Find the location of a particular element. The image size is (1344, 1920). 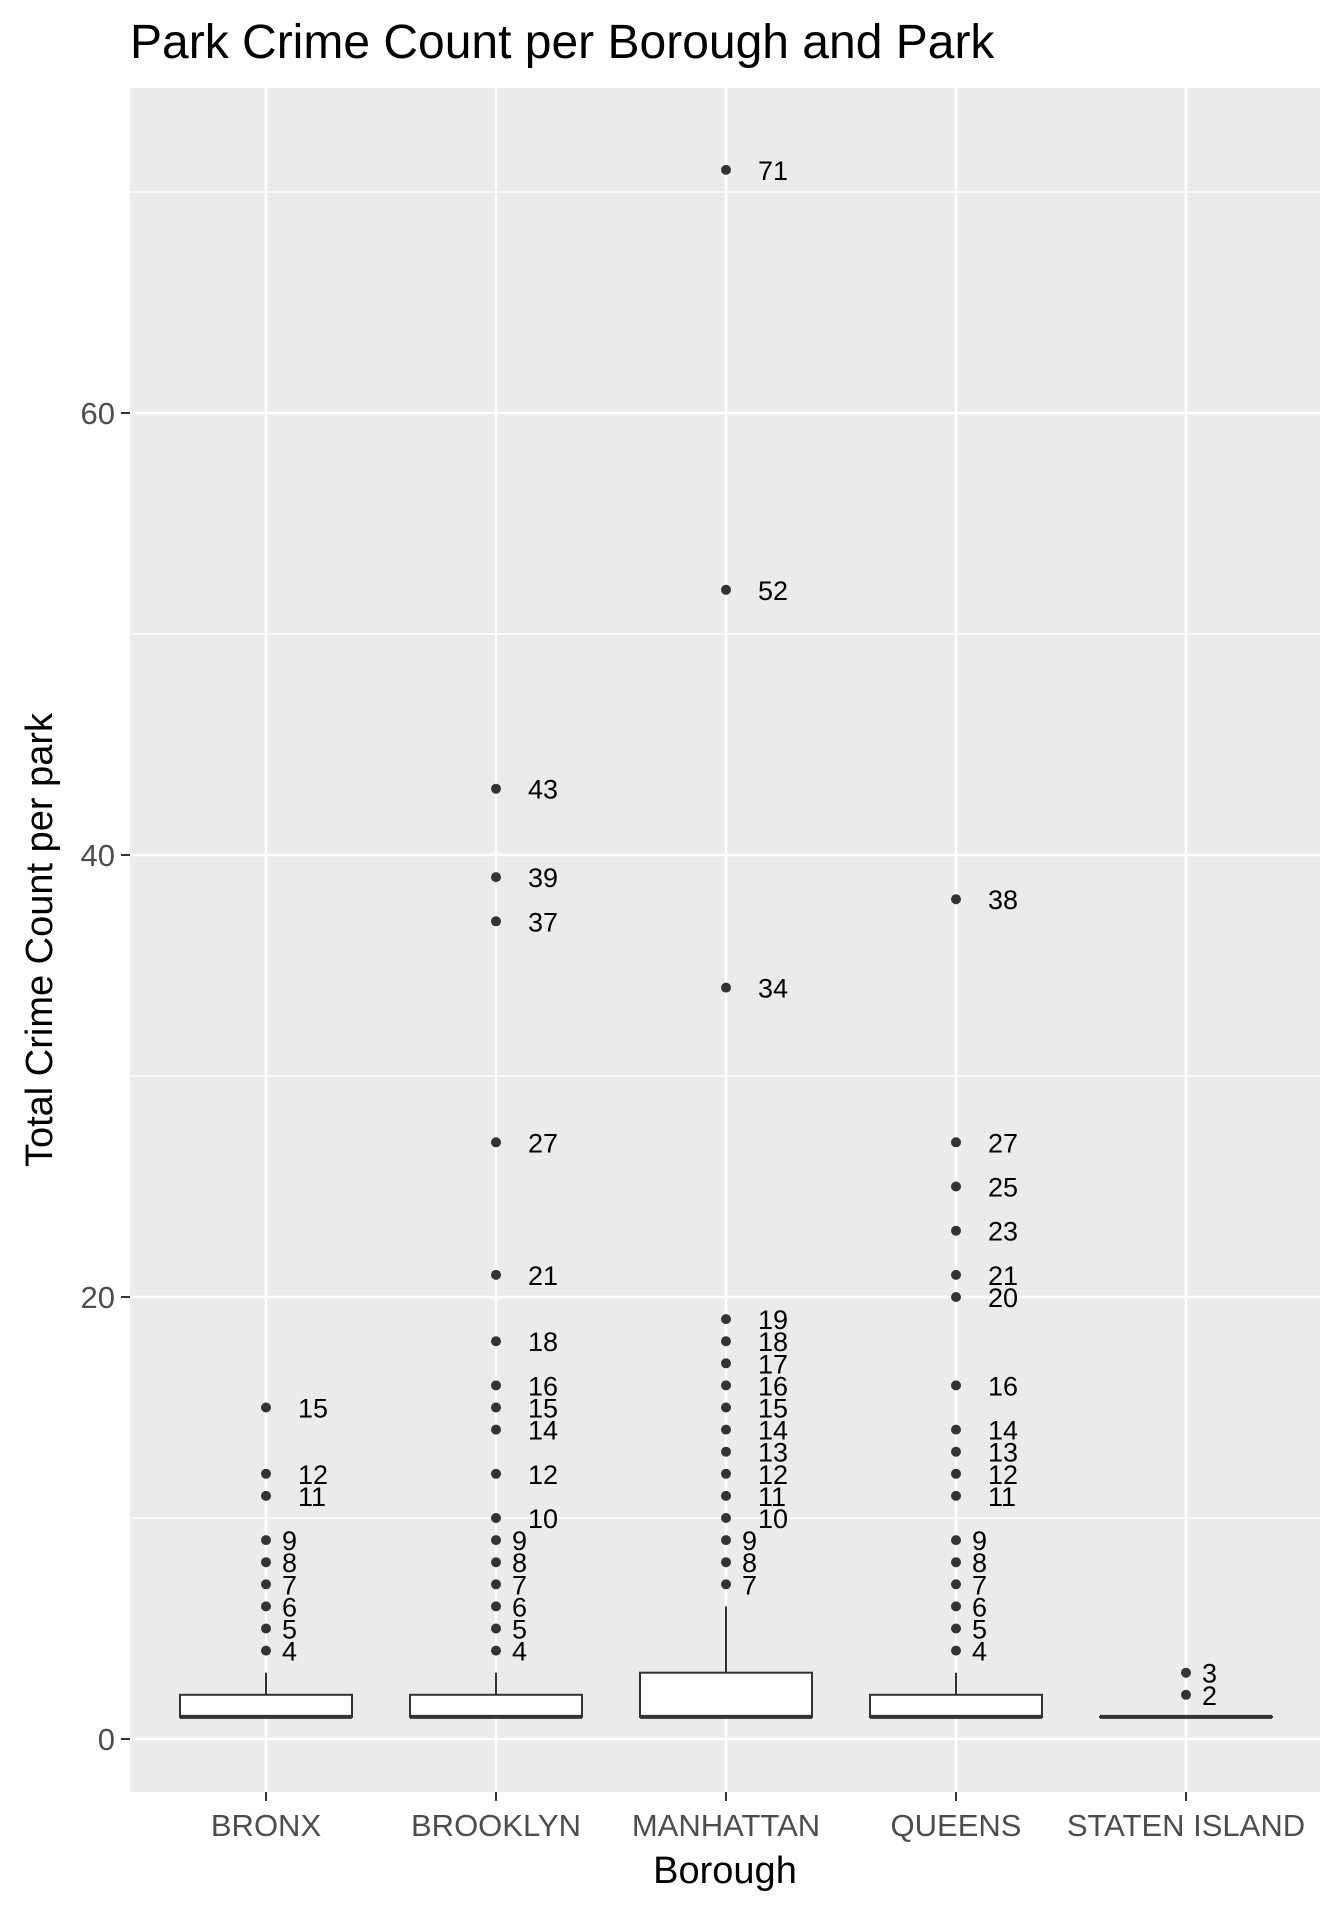

outlier-label: 34 is located at coordinates (773, 989).